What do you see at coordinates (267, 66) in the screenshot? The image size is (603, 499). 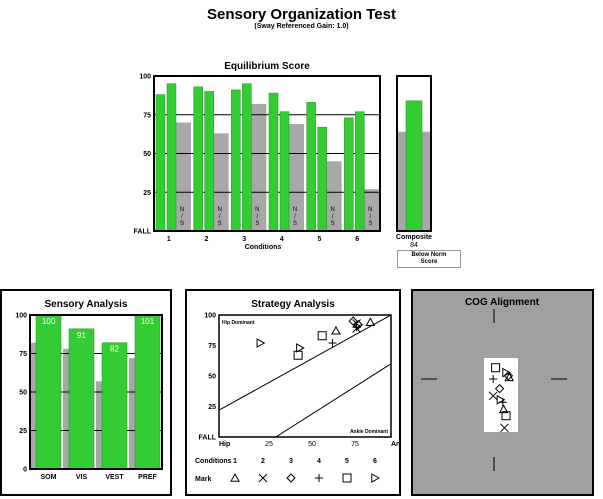 I see `equilibrium-title: Equilibrium Score` at bounding box center [267, 66].